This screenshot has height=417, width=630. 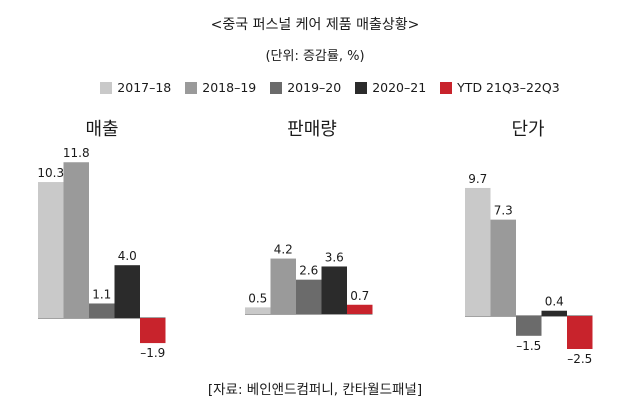 I want to click on legend-label: 2019–20, so click(x=314, y=87).